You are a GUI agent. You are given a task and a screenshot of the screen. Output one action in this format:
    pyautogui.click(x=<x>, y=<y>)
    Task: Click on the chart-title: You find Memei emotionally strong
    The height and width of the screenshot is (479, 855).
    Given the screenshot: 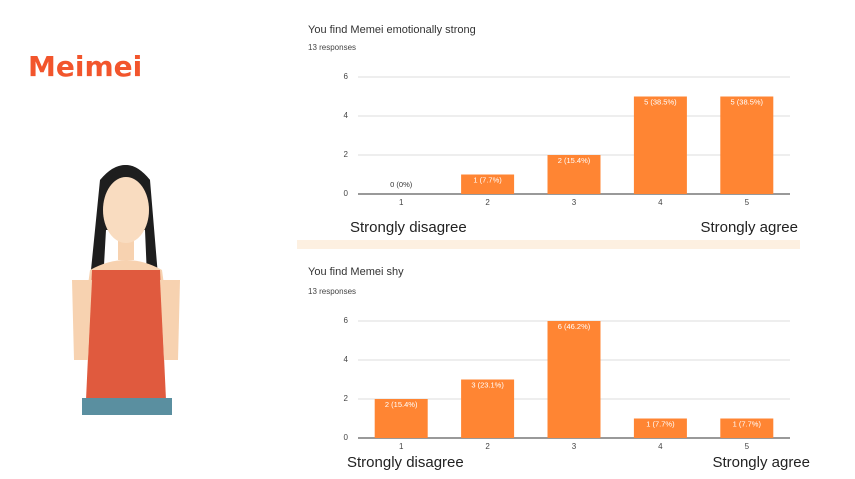 What is the action you would take?
    pyautogui.click(x=392, y=30)
    